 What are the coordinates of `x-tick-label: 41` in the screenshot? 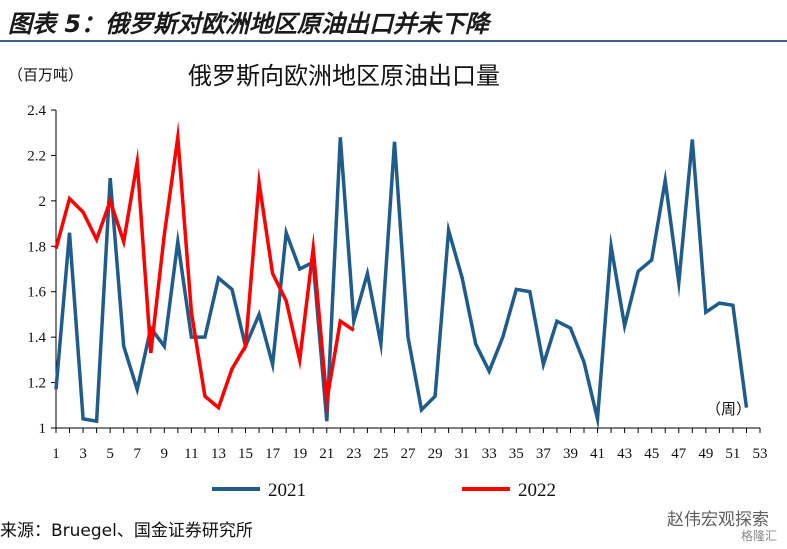 It's located at (597, 454).